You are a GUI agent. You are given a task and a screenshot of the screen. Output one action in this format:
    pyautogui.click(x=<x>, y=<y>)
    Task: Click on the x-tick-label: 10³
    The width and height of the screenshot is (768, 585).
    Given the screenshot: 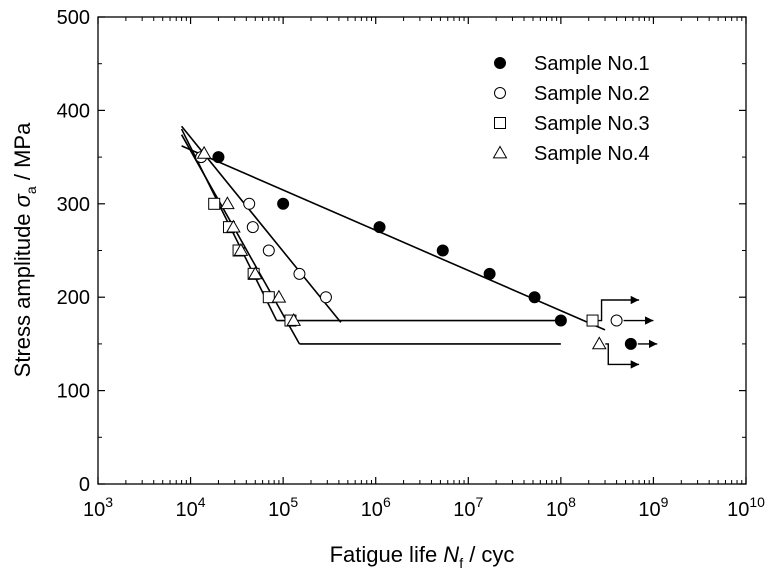 What is the action you would take?
    pyautogui.click(x=98, y=507)
    